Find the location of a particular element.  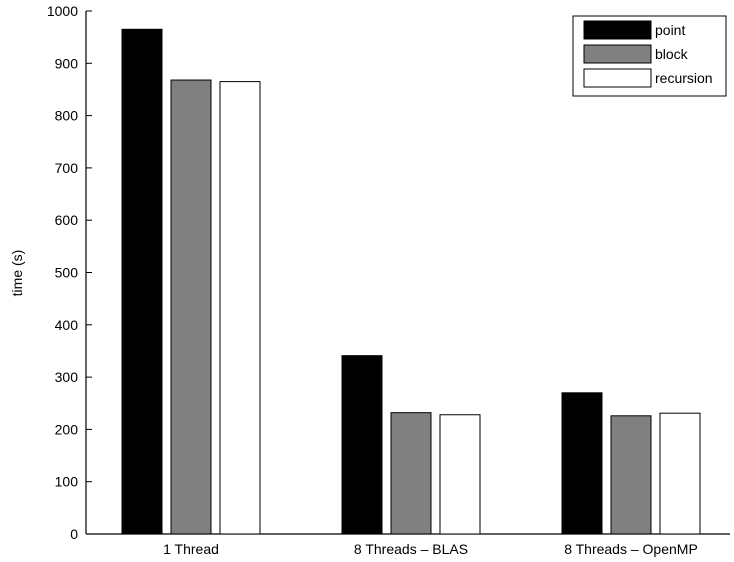

y-tick-label: 0 is located at coordinates (74, 534).